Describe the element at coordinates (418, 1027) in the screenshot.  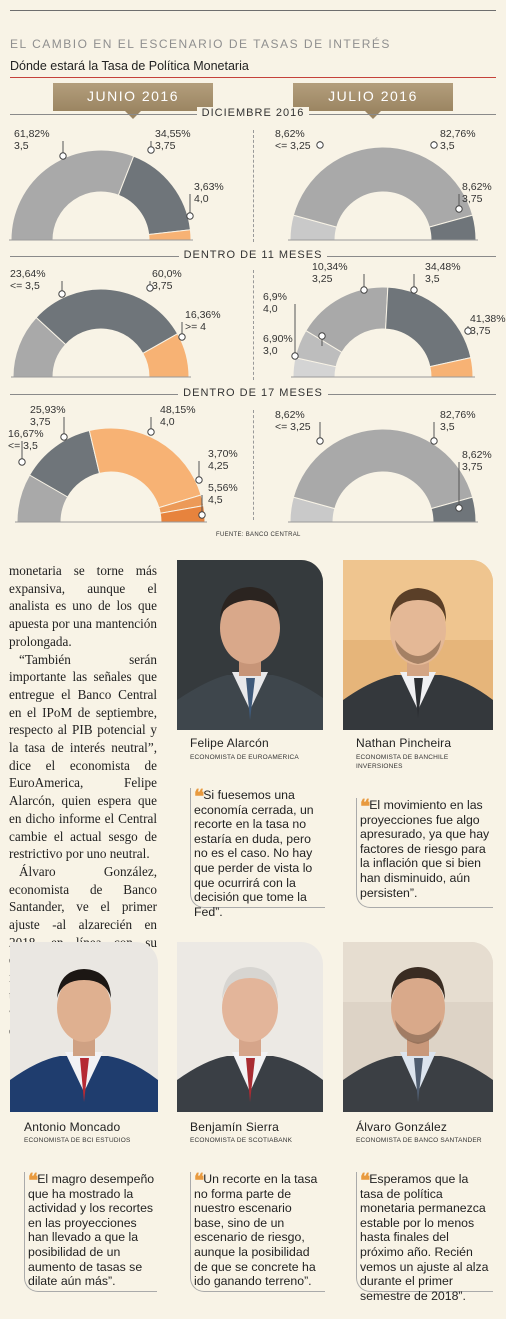
I see `portrait-alvaro-gonzalez` at that location.